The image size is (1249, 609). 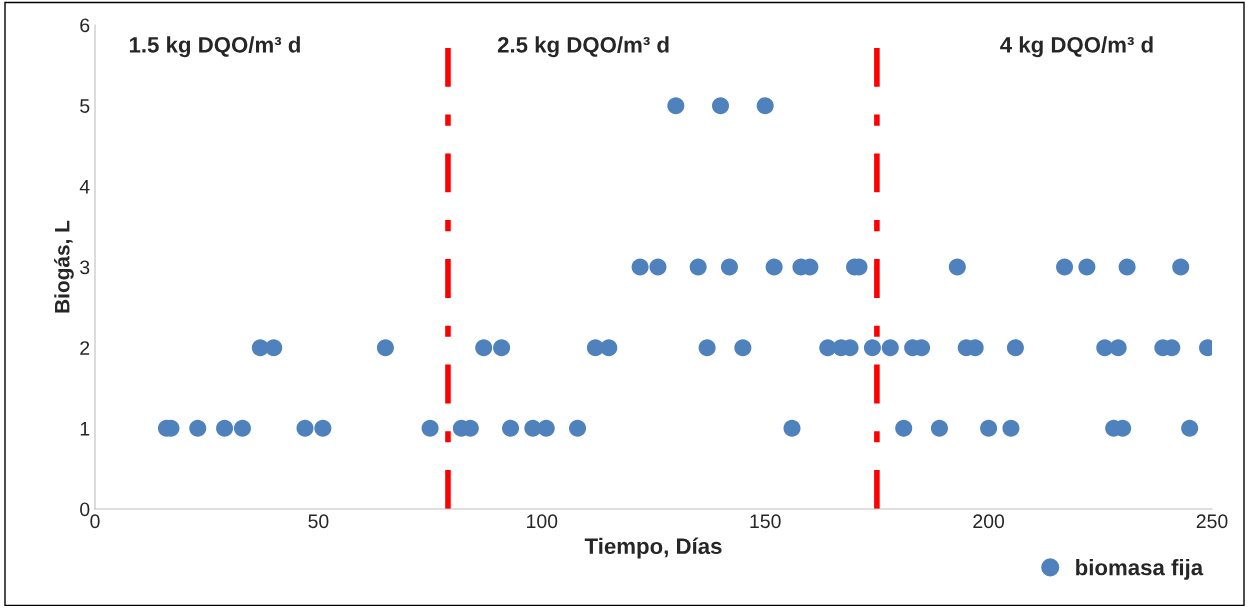 I want to click on x-tick-label: 50, so click(x=318, y=521).